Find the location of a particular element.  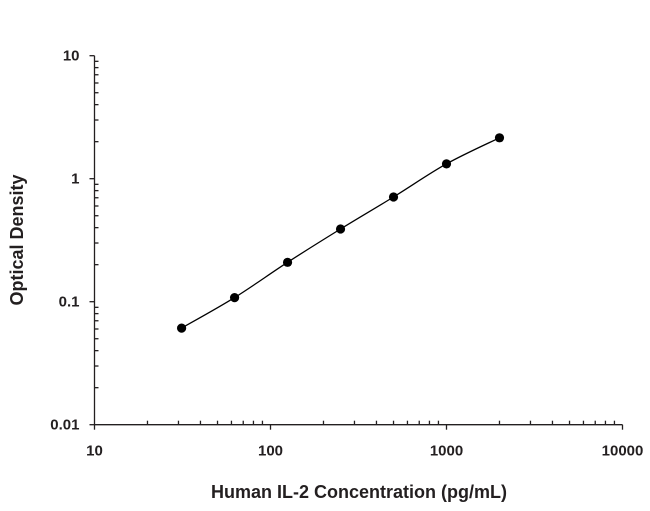

y-tick-label: 0.01 is located at coordinates (64, 425).